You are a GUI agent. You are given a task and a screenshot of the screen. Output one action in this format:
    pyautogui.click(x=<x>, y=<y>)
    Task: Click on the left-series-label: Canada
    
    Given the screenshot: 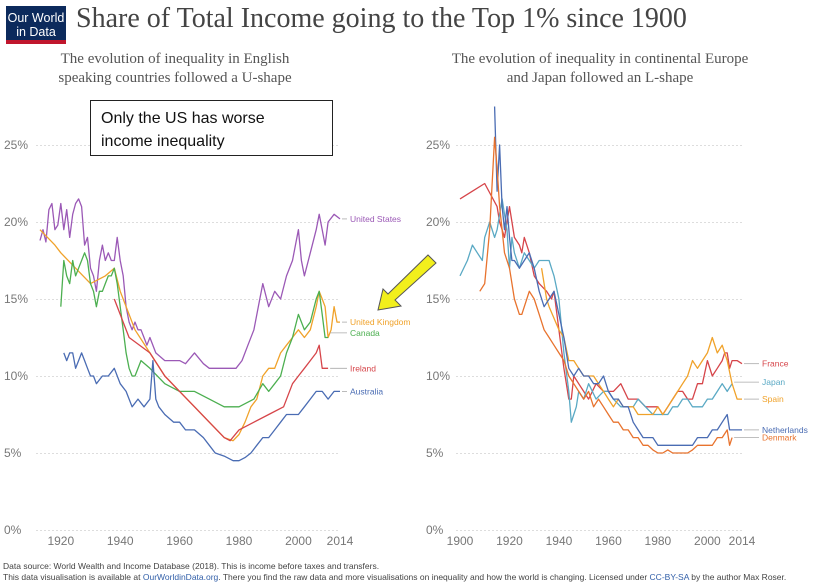 What is the action you would take?
    pyautogui.click(x=365, y=333)
    